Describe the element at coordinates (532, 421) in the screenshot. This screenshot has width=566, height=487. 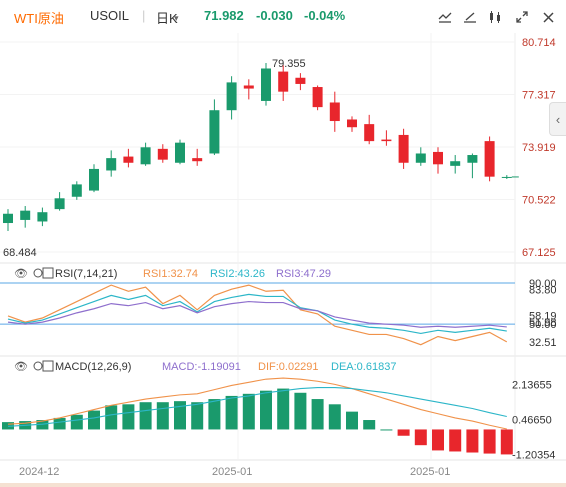
I see `y-tick-label: 0.46650` at that location.